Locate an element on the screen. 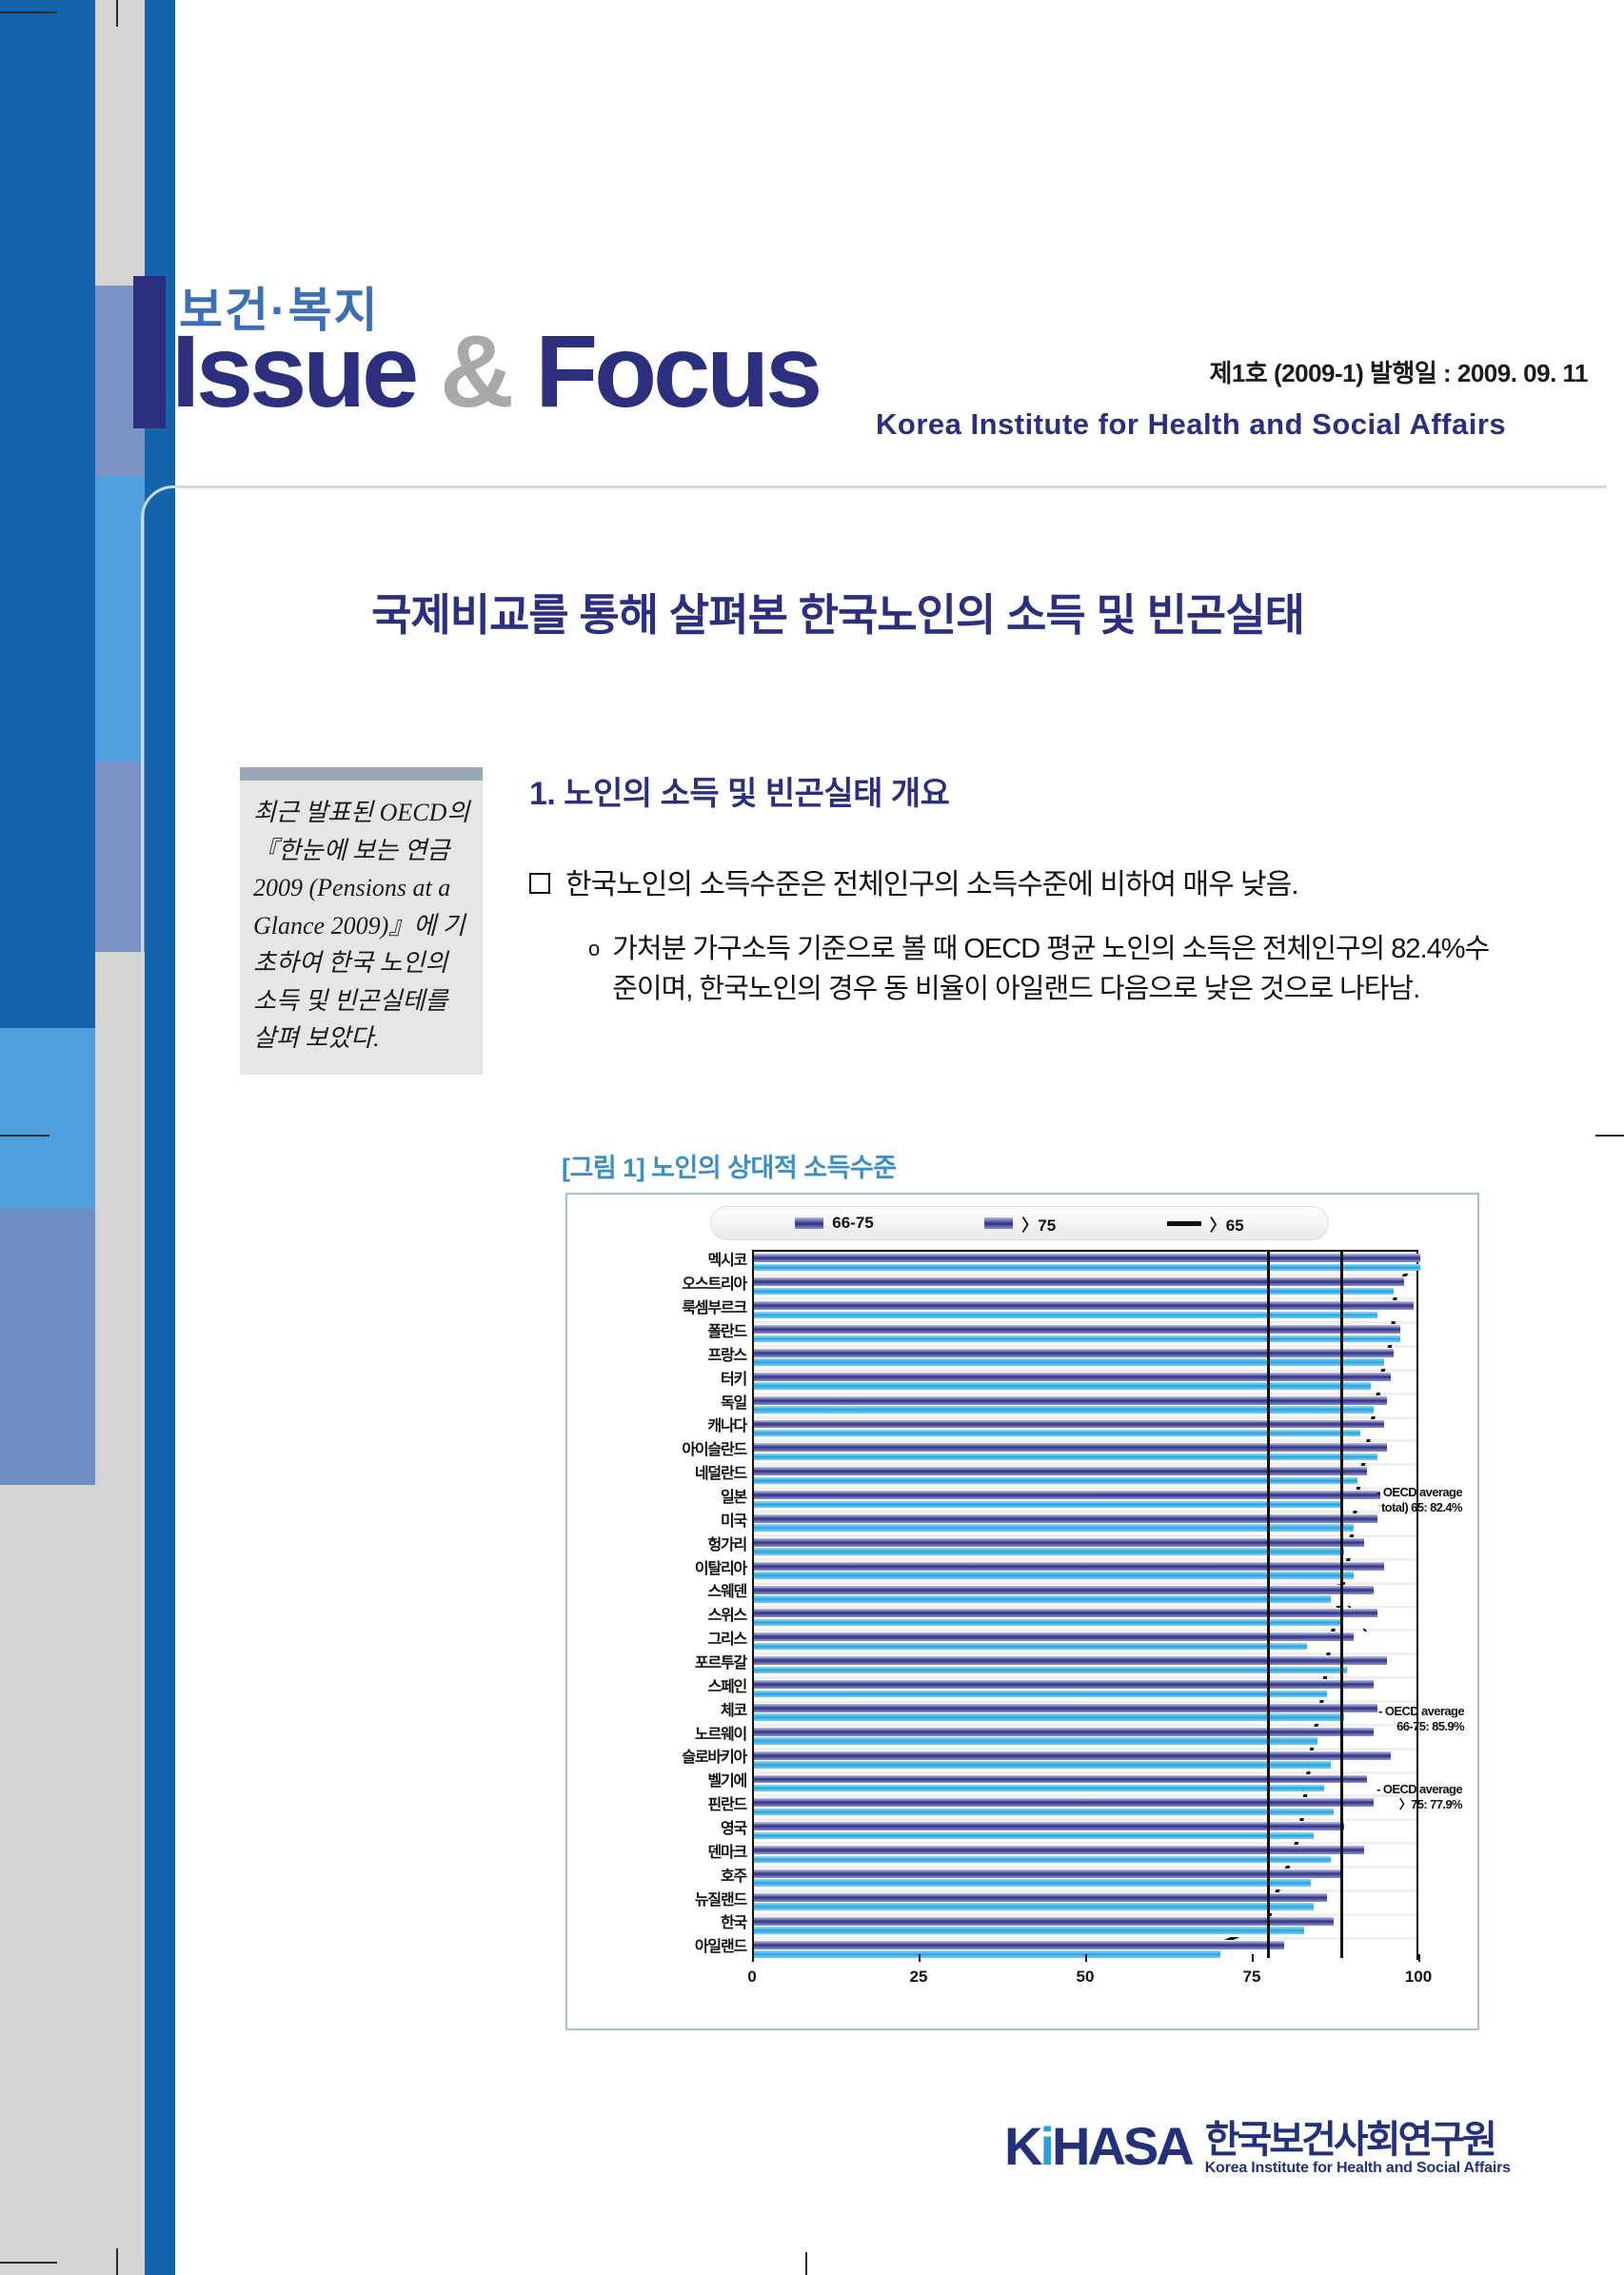 The height and width of the screenshot is (2275, 1624). crop-mark-top-left-h is located at coordinates (28, 12).